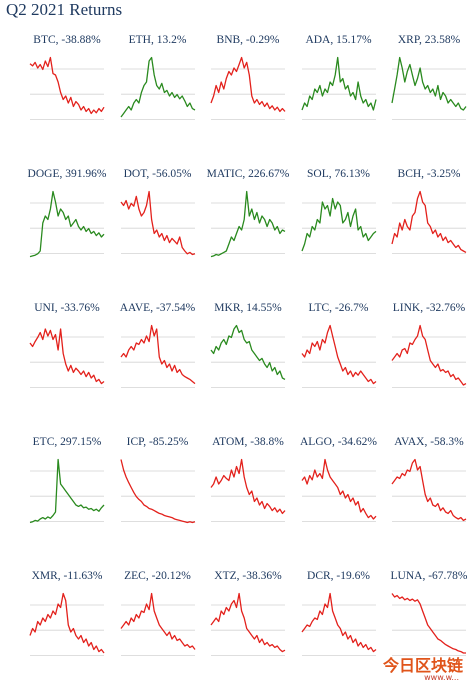 This screenshot has width=473, height=682. I want to click on watermark-logo: 今日区块链, so click(422, 665).